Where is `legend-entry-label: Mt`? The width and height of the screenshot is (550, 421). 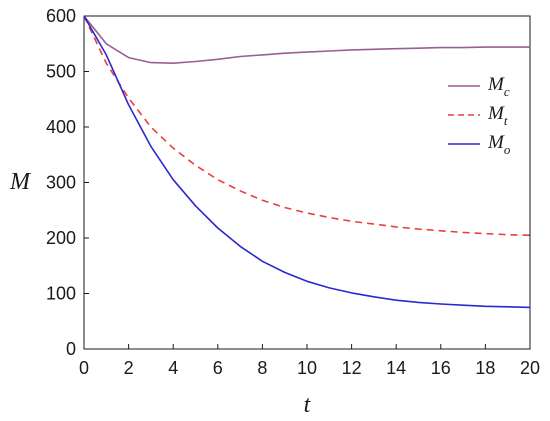
legend-entry-label: Mt is located at coordinates (497, 115).